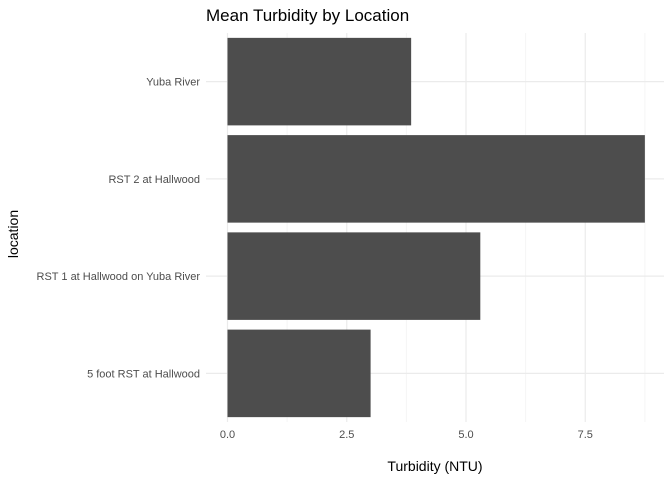 This screenshot has width=672, height=480. What do you see at coordinates (227, 435) in the screenshot?
I see `x-tick-label: 0.0` at bounding box center [227, 435].